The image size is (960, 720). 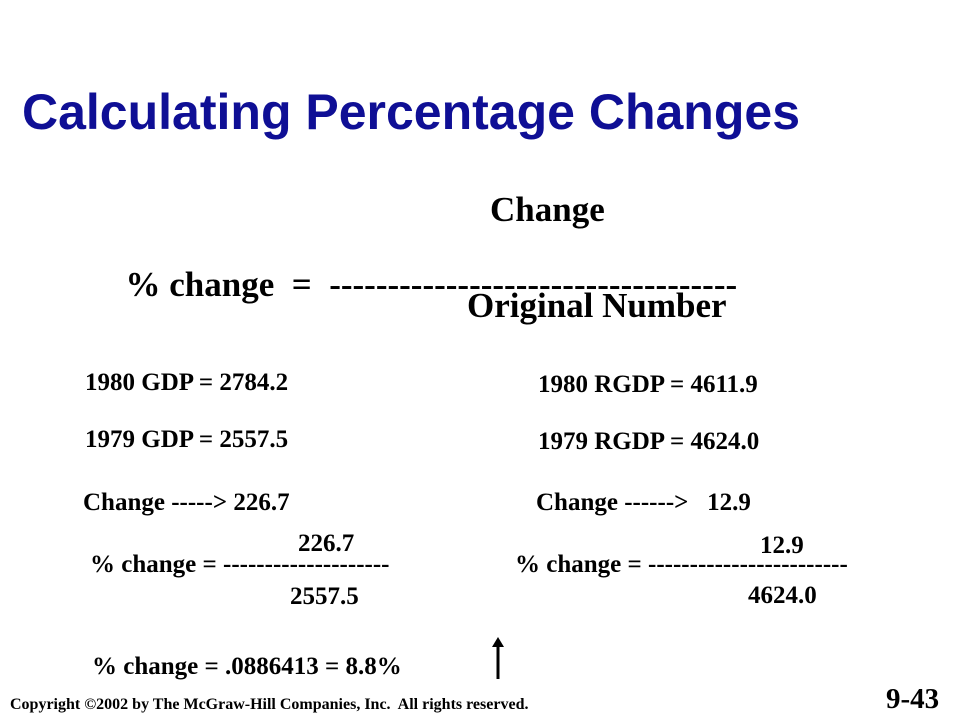 I want to click on gdp-pct-line: % change = --------------------, so click(x=240, y=564).